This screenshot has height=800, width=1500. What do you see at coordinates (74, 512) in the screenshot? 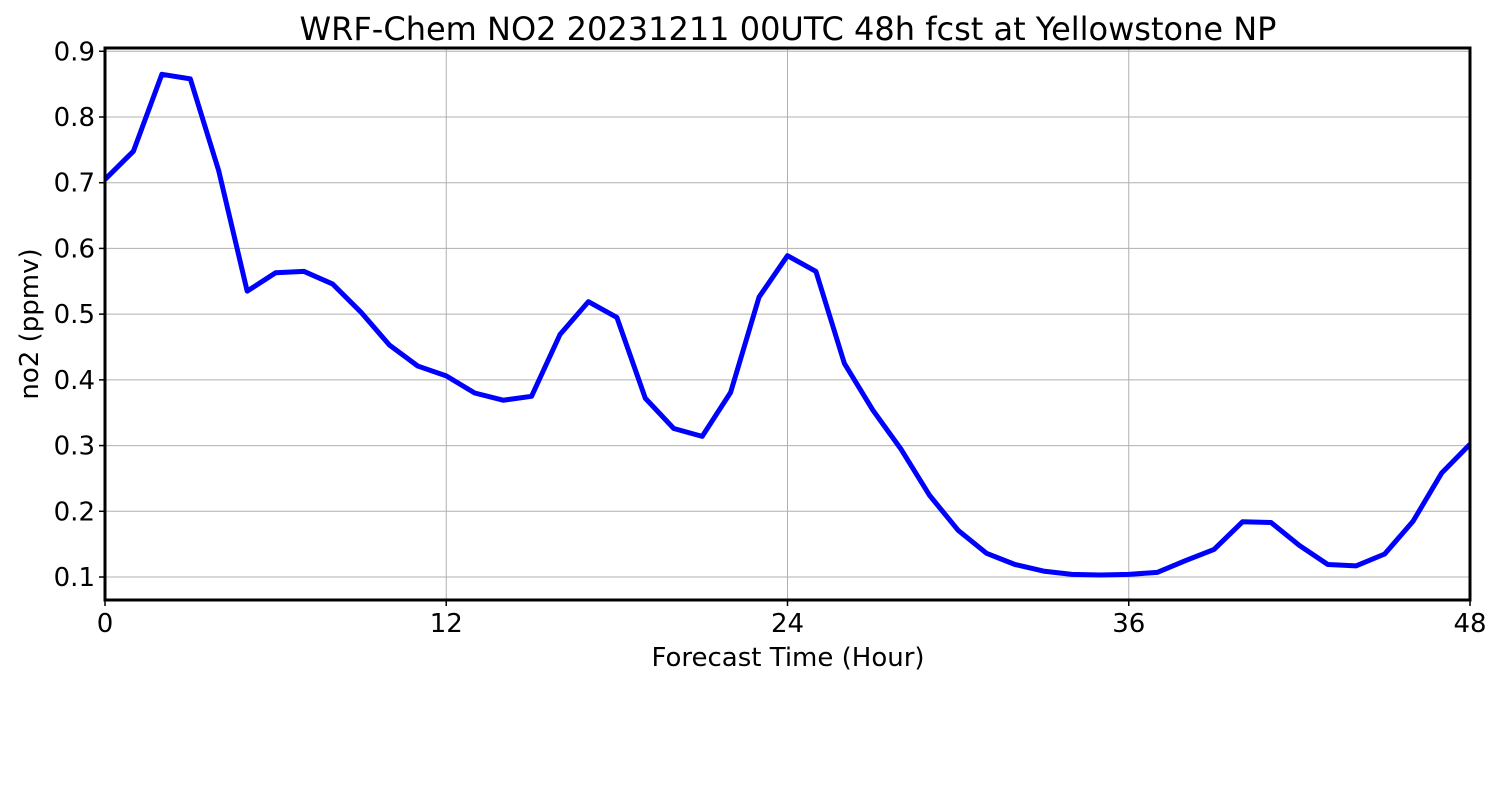
I see `y-tick-label: 0.2` at bounding box center [74, 512].